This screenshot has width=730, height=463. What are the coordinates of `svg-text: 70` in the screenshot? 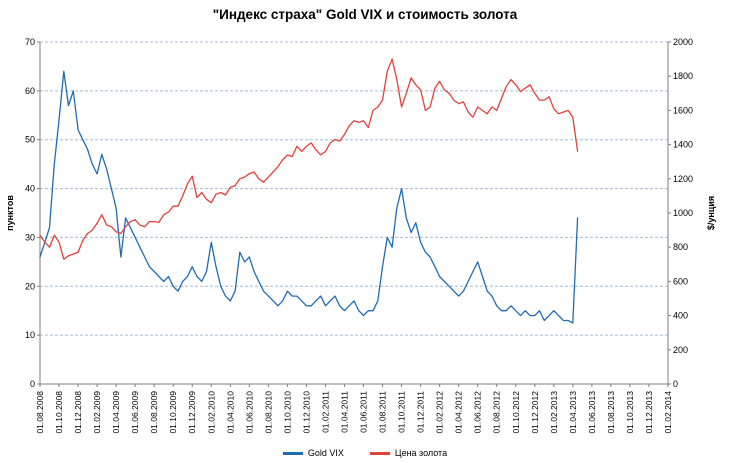 It's located at (30, 42).